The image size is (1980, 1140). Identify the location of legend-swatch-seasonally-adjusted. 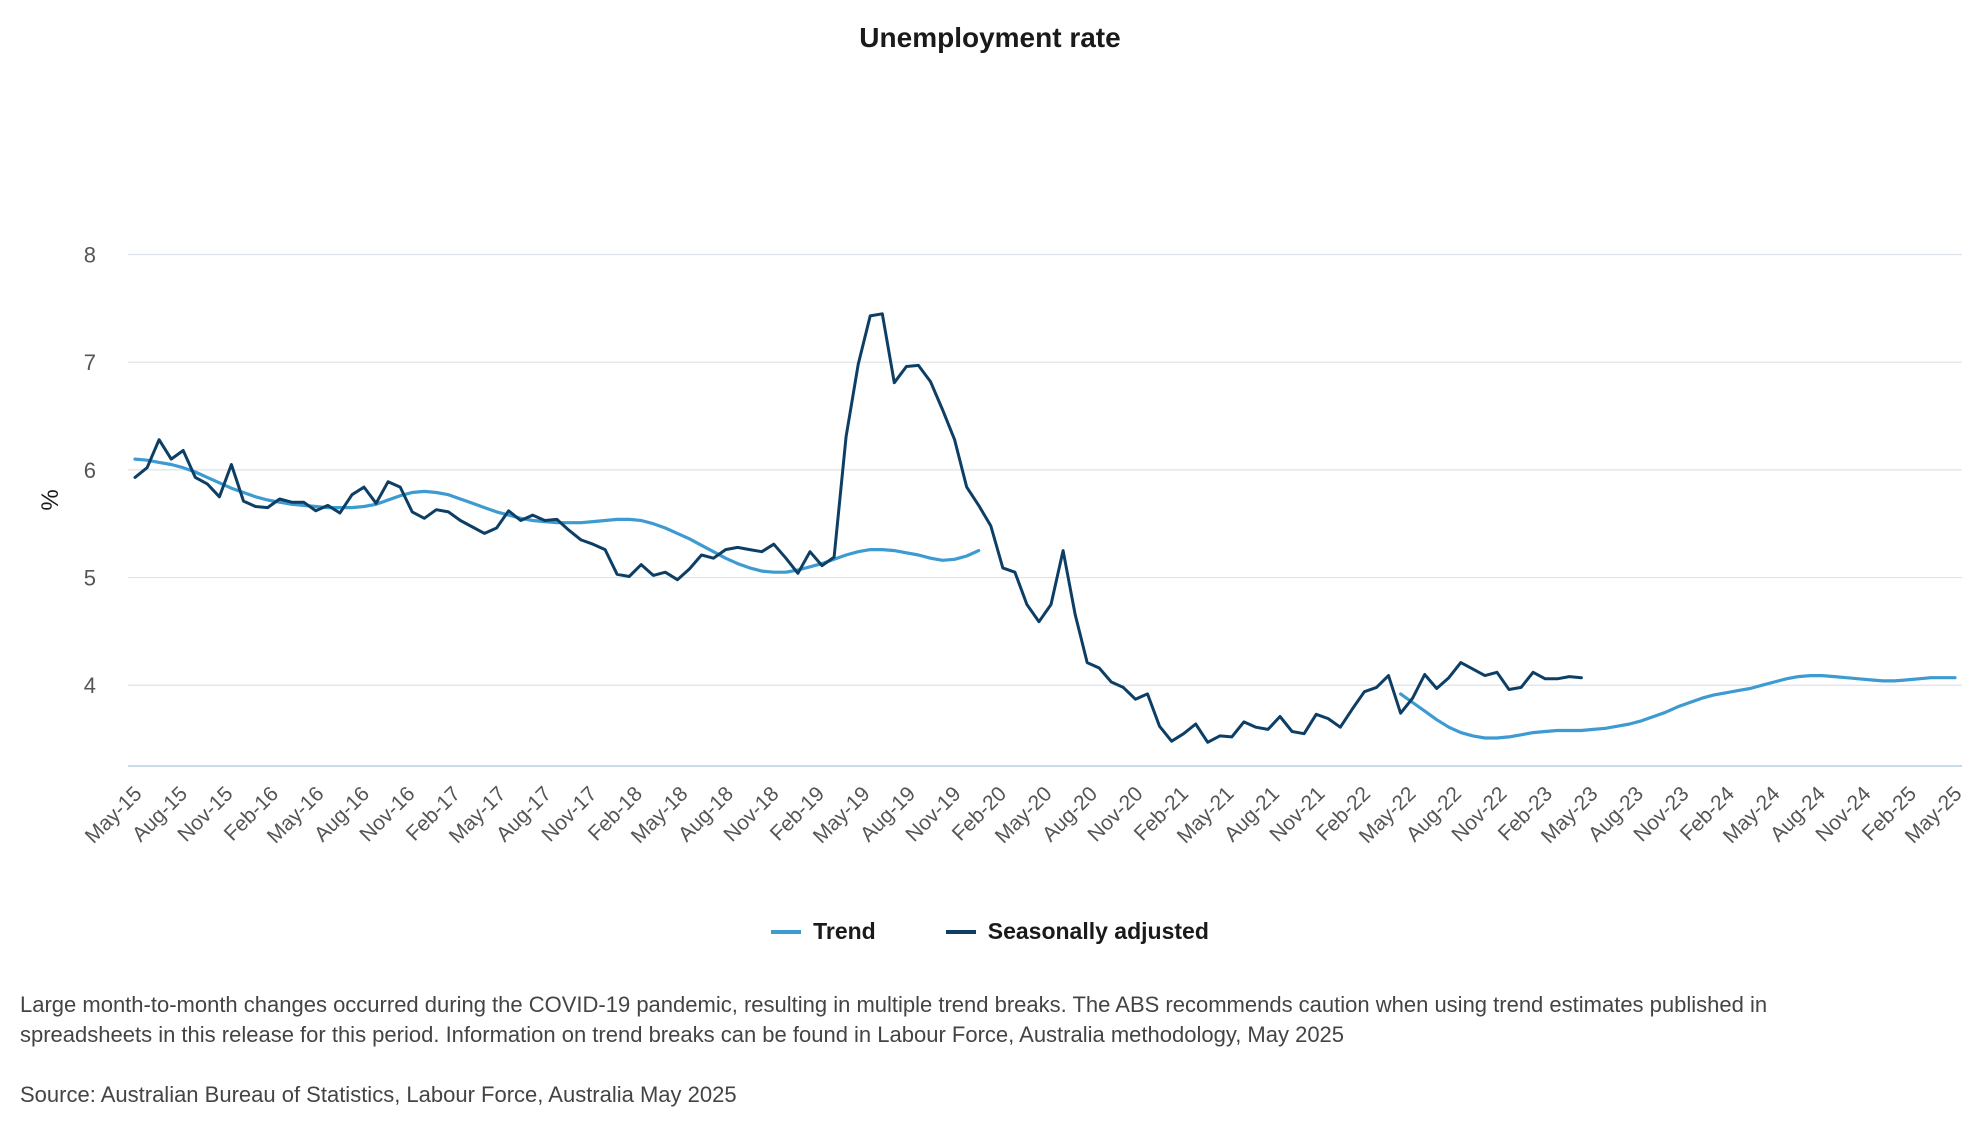
(960, 931).